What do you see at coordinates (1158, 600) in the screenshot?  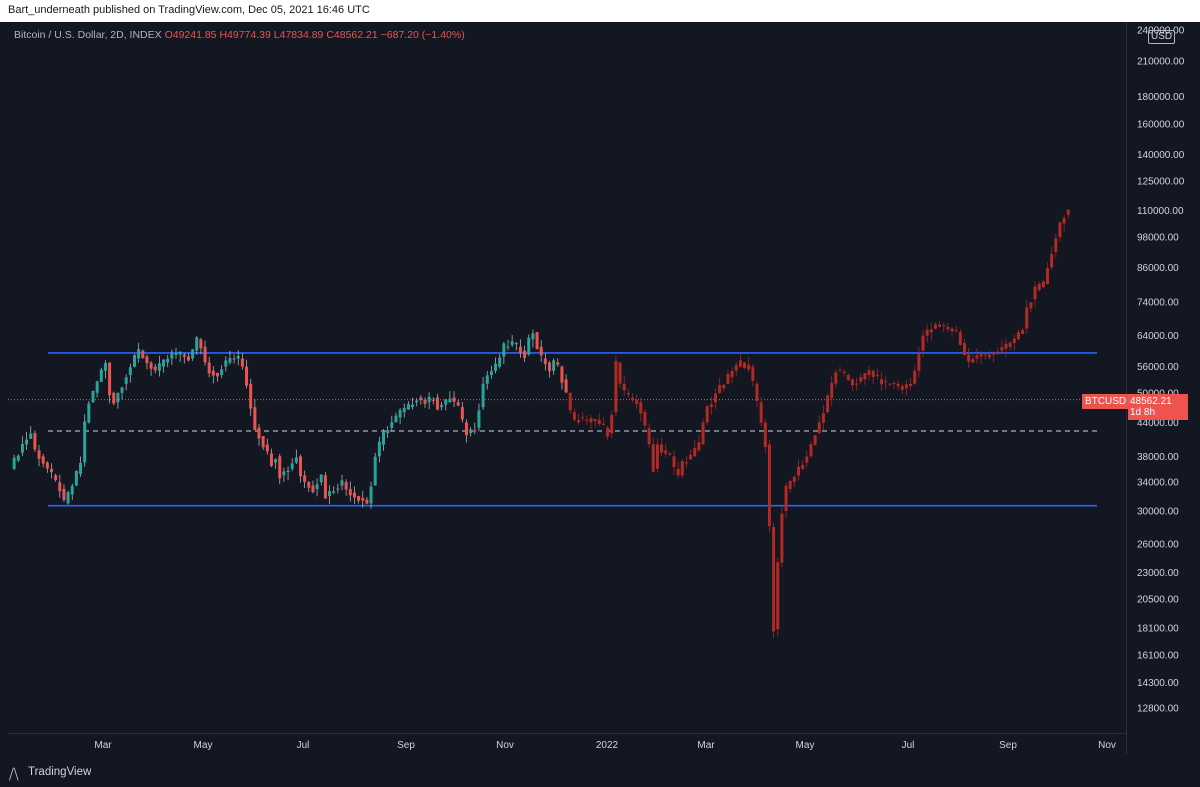 I see `price-tick-label: 20500.00` at bounding box center [1158, 600].